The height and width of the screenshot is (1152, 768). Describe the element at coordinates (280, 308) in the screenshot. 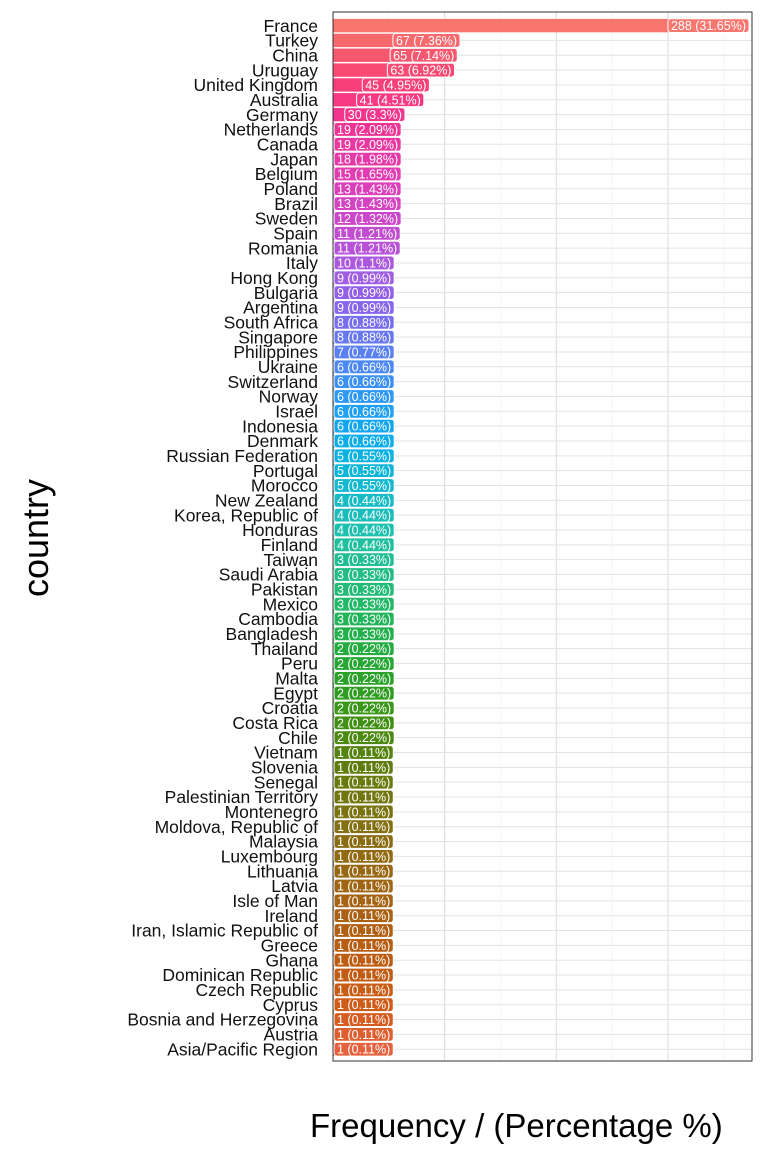

I see `category-label: Argentina` at that location.